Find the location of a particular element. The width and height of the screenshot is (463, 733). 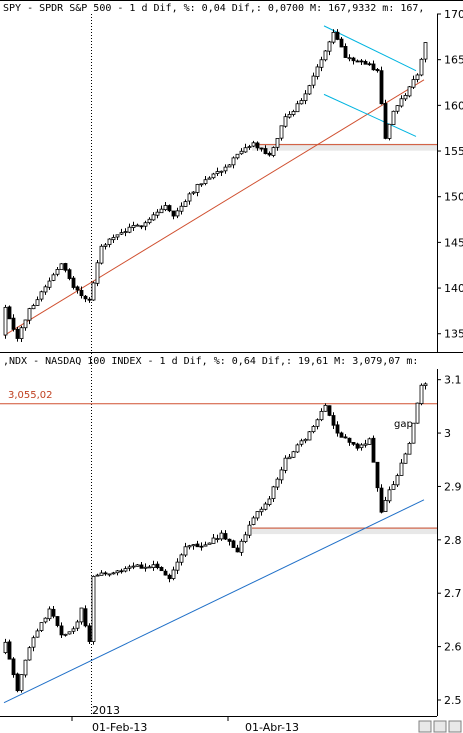

zoom-in-button is located at coordinates (440, 726).